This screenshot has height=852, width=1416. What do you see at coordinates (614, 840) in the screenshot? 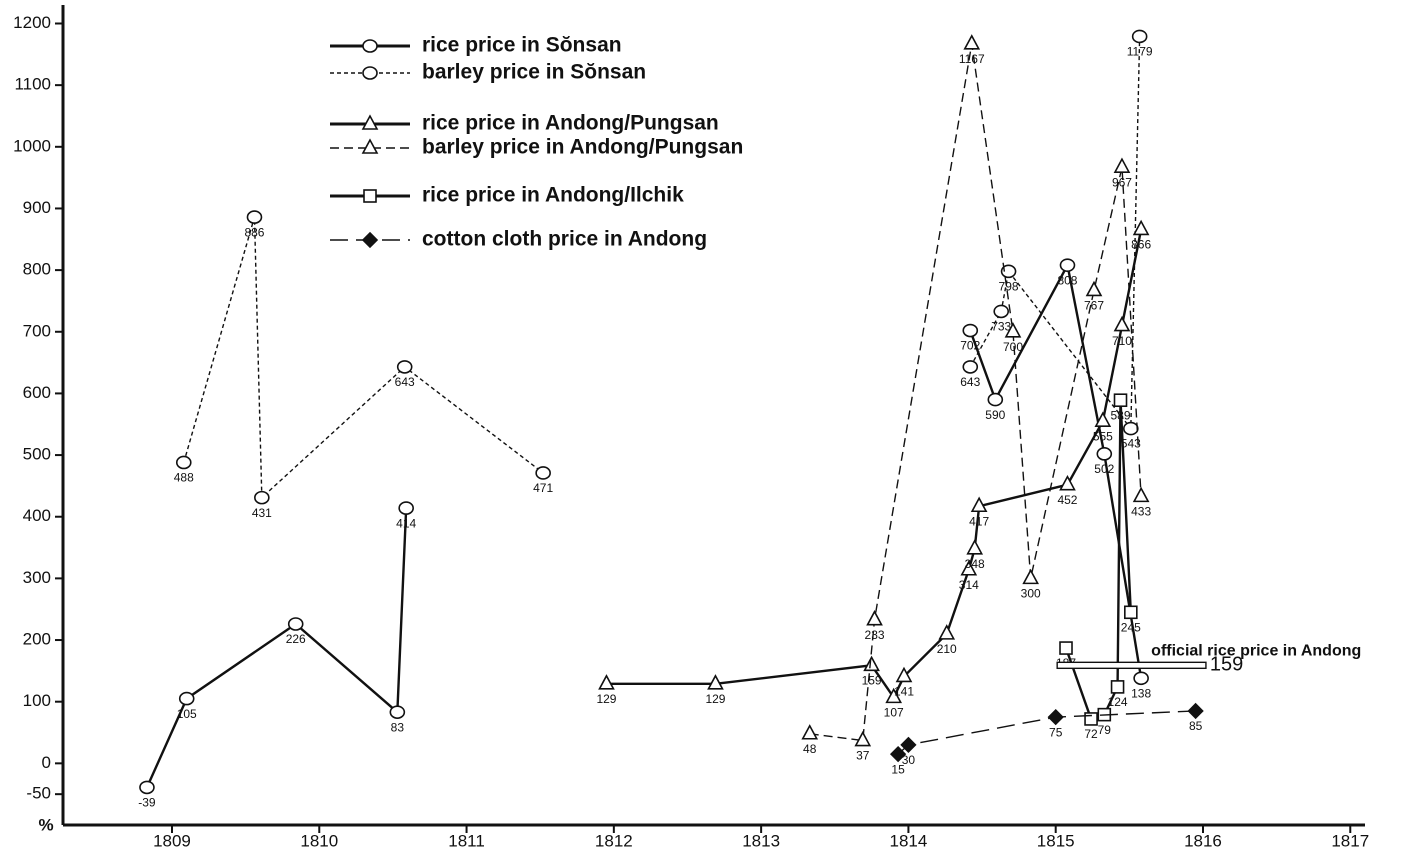
I see `x-tick-label: 1812` at bounding box center [614, 840].